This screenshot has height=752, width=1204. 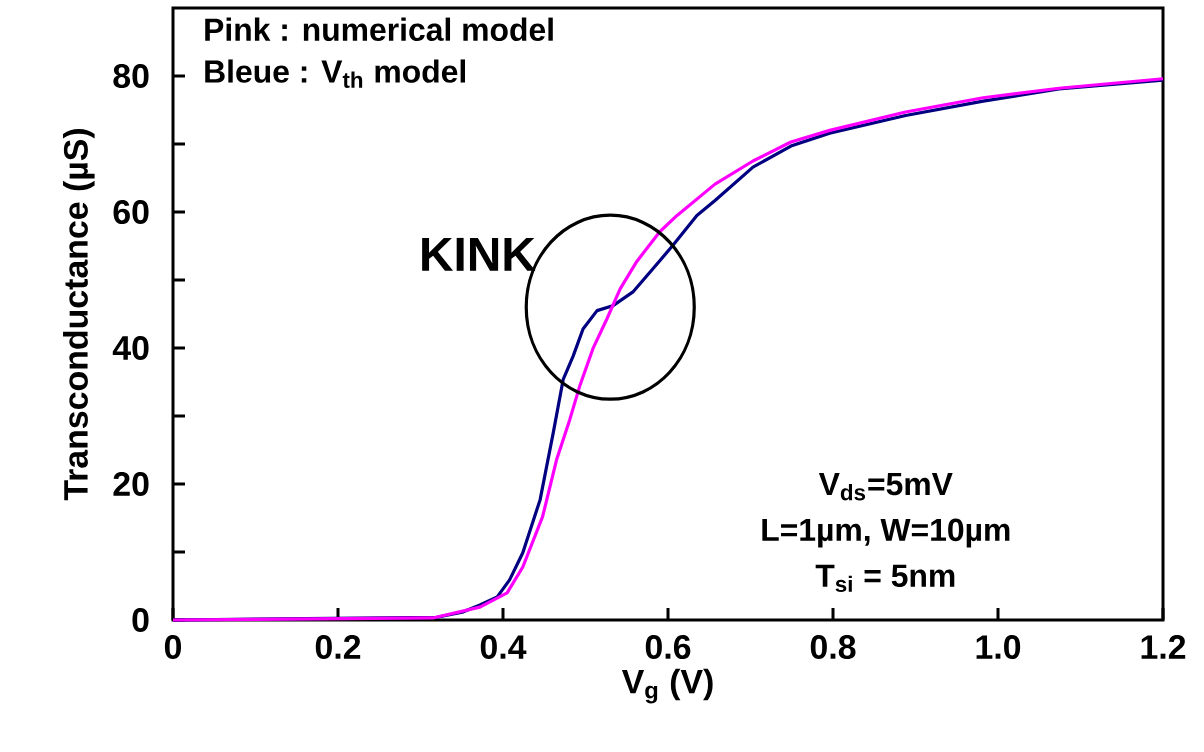 I want to click on x-tick-label: 0.2, so click(x=338, y=647).